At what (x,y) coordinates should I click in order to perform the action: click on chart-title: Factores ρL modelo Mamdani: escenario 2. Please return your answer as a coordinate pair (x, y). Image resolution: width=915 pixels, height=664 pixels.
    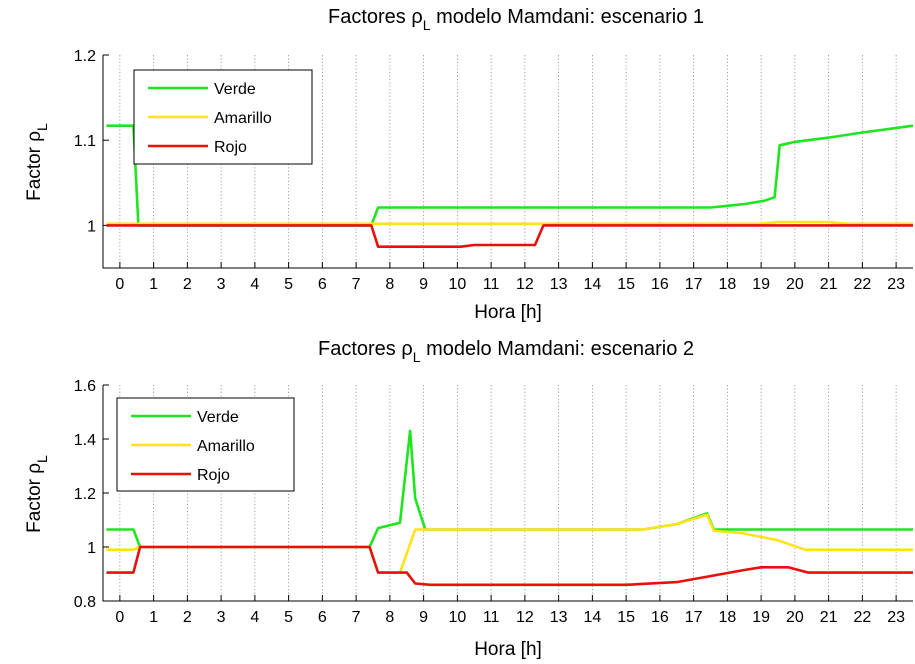
    Looking at the image, I should click on (506, 351).